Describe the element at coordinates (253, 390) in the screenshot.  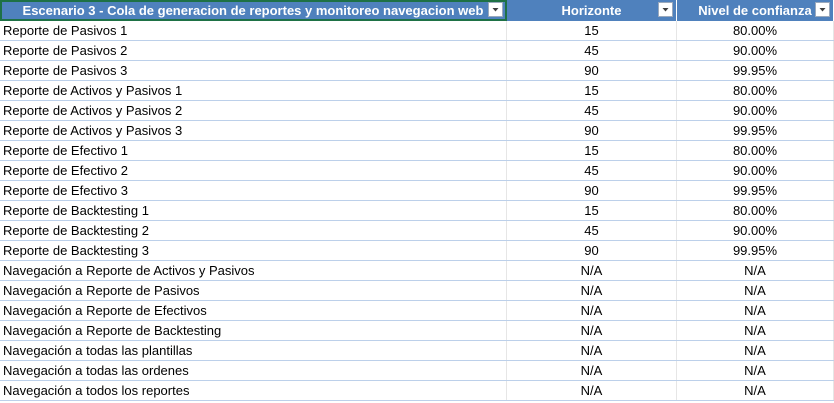
I see `cell-escenario: Navegación a todos los reportes` at that location.